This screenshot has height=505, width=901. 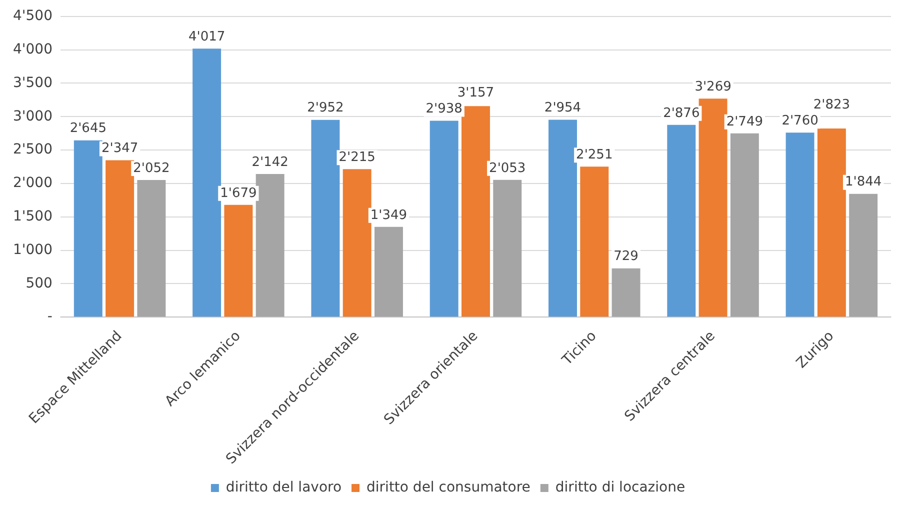 What do you see at coordinates (32, 216) in the screenshot?
I see `y-tick-label: 1'500` at bounding box center [32, 216].